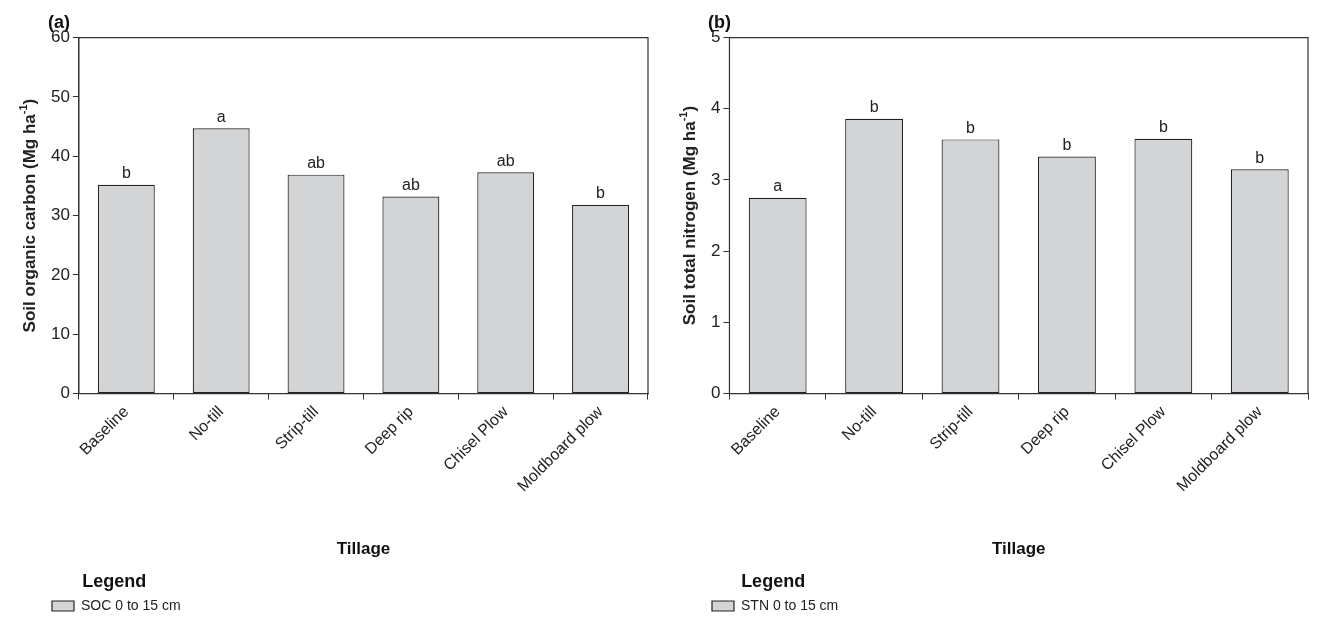 This screenshot has height=643, width=1337. What do you see at coordinates (60, 96) in the screenshot?
I see `y-tick-label: 50` at bounding box center [60, 96].